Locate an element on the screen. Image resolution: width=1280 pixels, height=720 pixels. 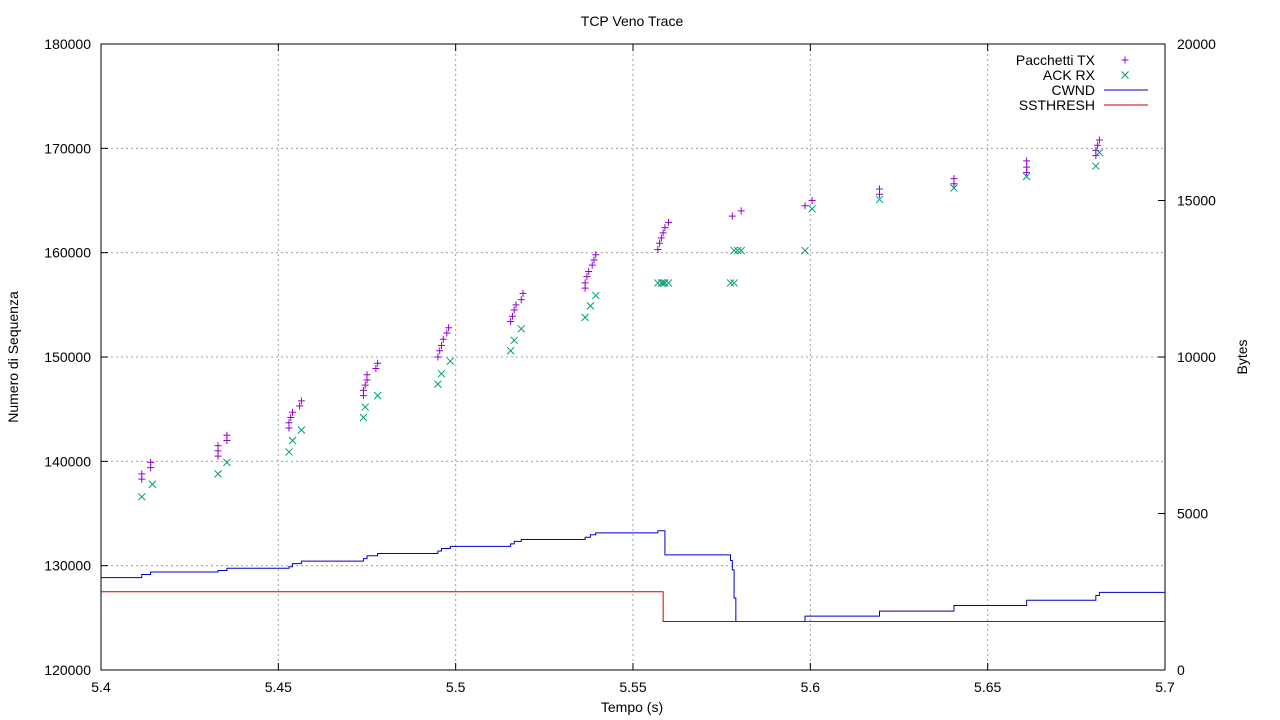
series-cwnd is located at coordinates (633, 576).